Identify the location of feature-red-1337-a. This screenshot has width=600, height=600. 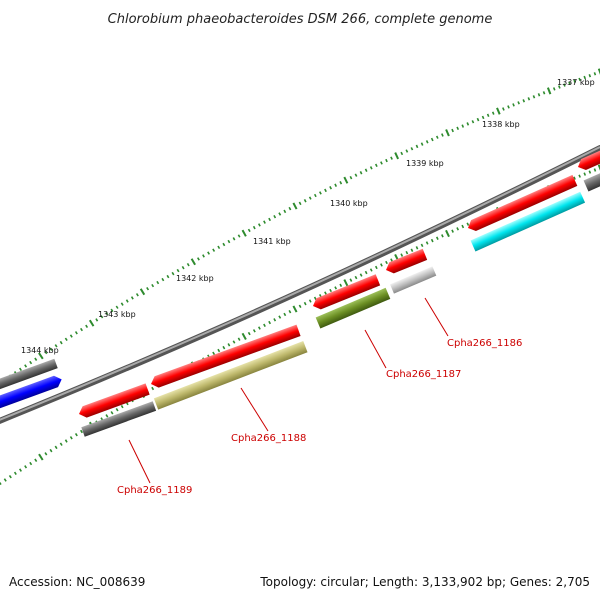
(522, 204).